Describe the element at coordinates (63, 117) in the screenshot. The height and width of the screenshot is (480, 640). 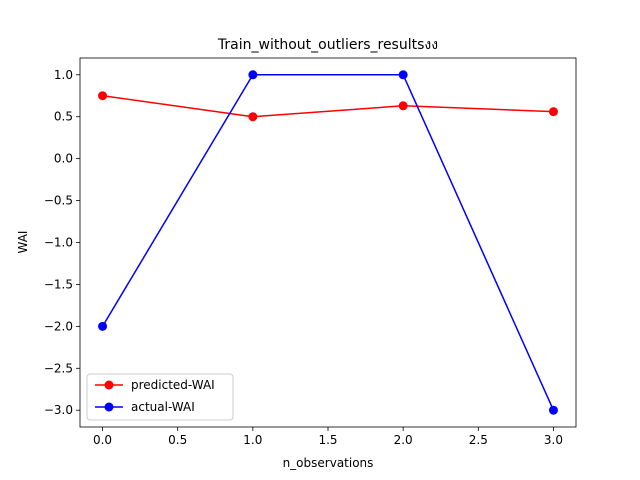
I see `y-tick-label-1: 0.5` at that location.